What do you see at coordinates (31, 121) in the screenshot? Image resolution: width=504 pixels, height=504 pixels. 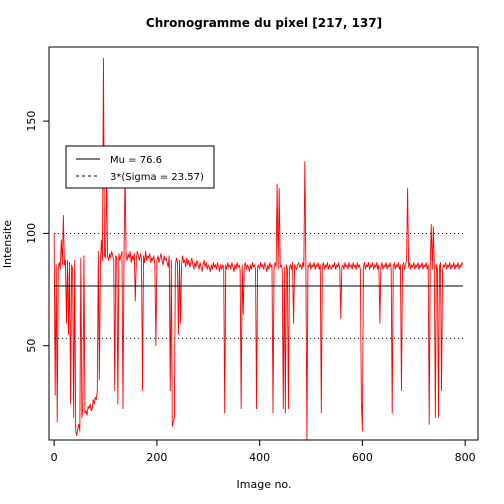 I see `y-tick-label: 150` at bounding box center [31, 121].